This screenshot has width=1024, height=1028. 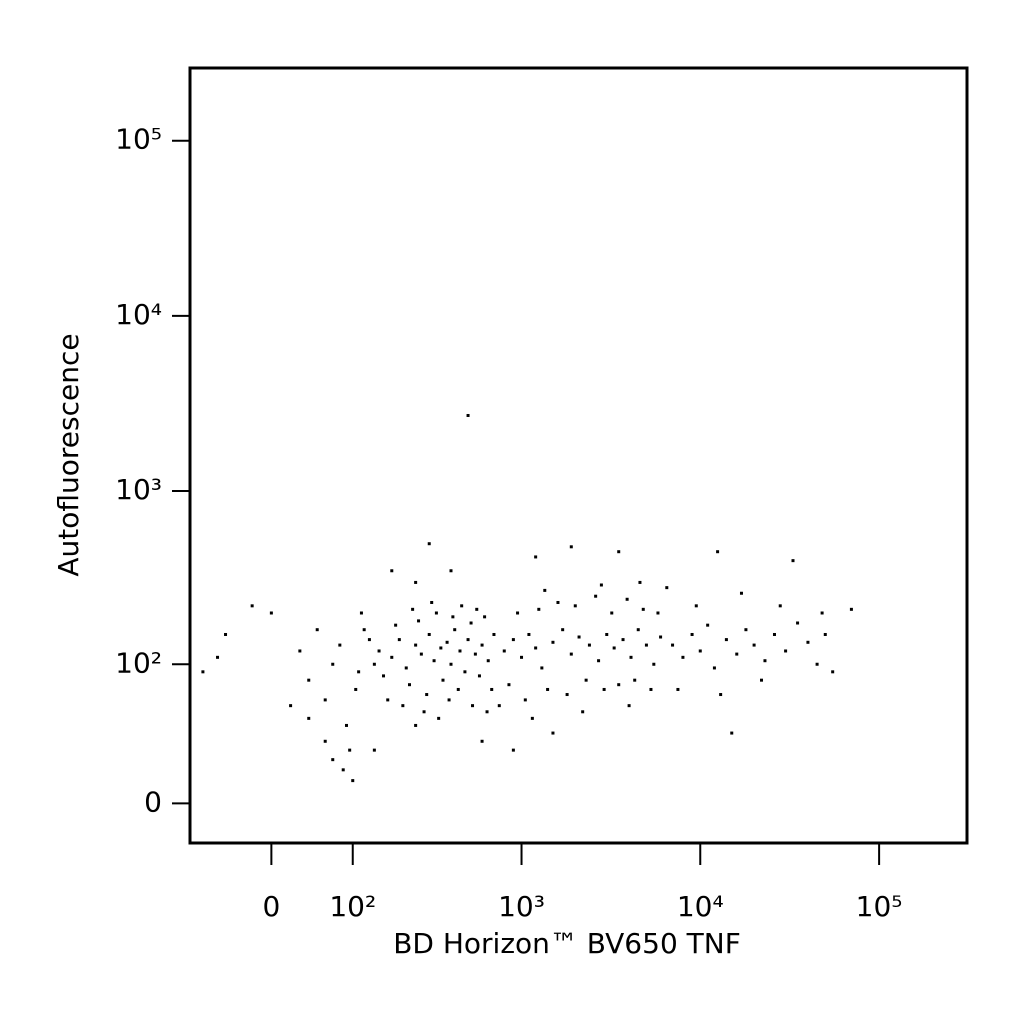 I want to click on x-tick-label: 10², so click(x=352, y=906).